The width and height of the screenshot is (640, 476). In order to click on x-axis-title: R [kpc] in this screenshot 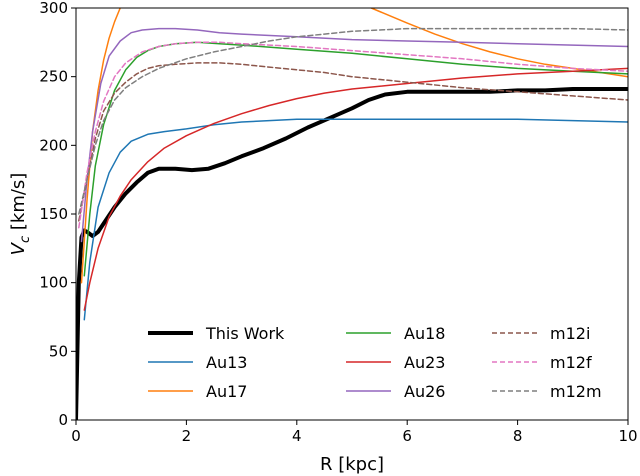, I will do `click(352, 464)`.